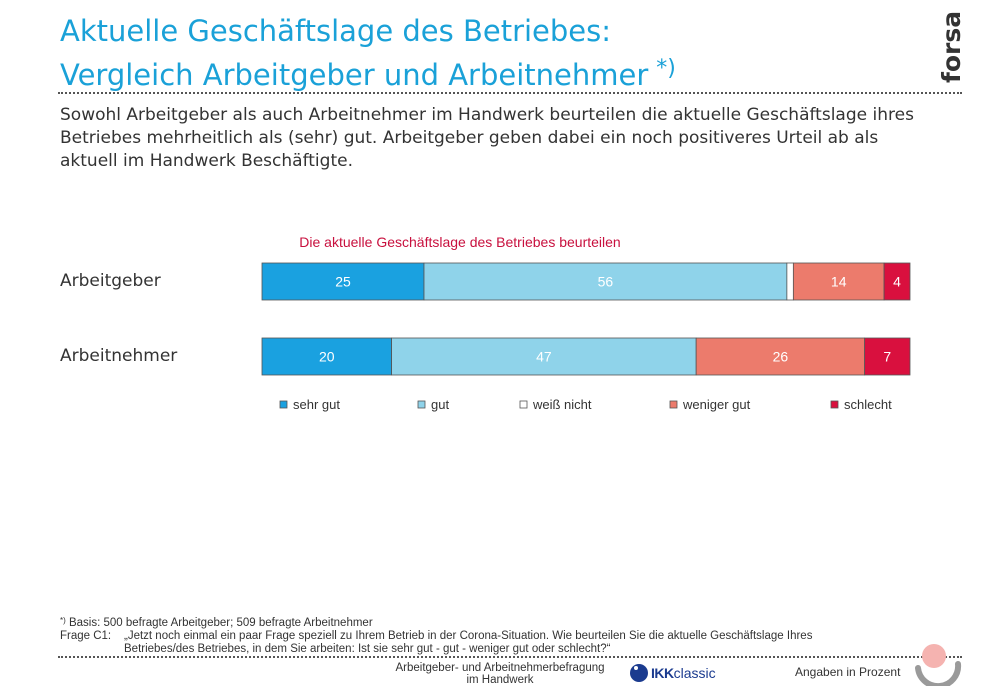  I want to click on footer-divider, so click(510, 657).